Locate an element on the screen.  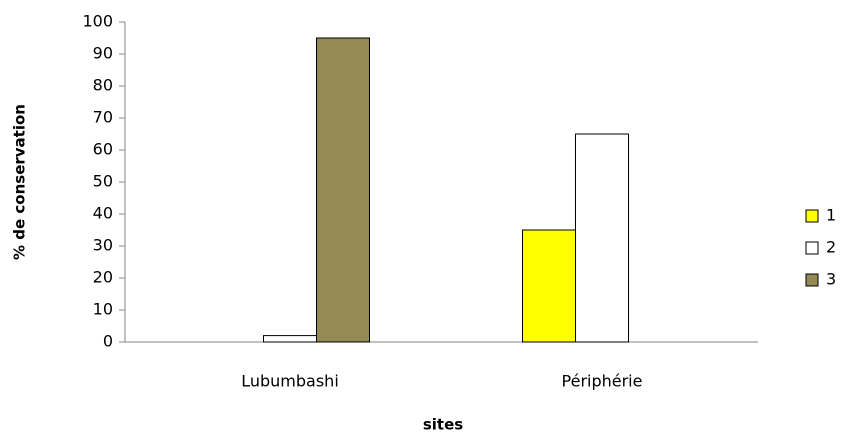
x-tick-label: Lubumbashi is located at coordinates (290, 381).